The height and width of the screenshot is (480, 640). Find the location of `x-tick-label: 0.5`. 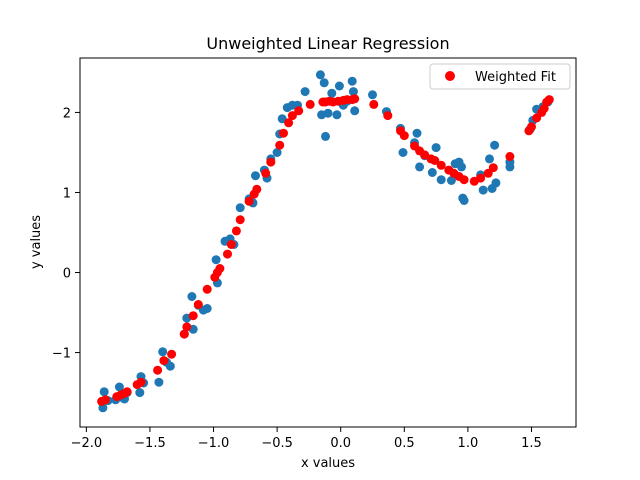

x-tick-label: 0.5 is located at coordinates (404, 443).